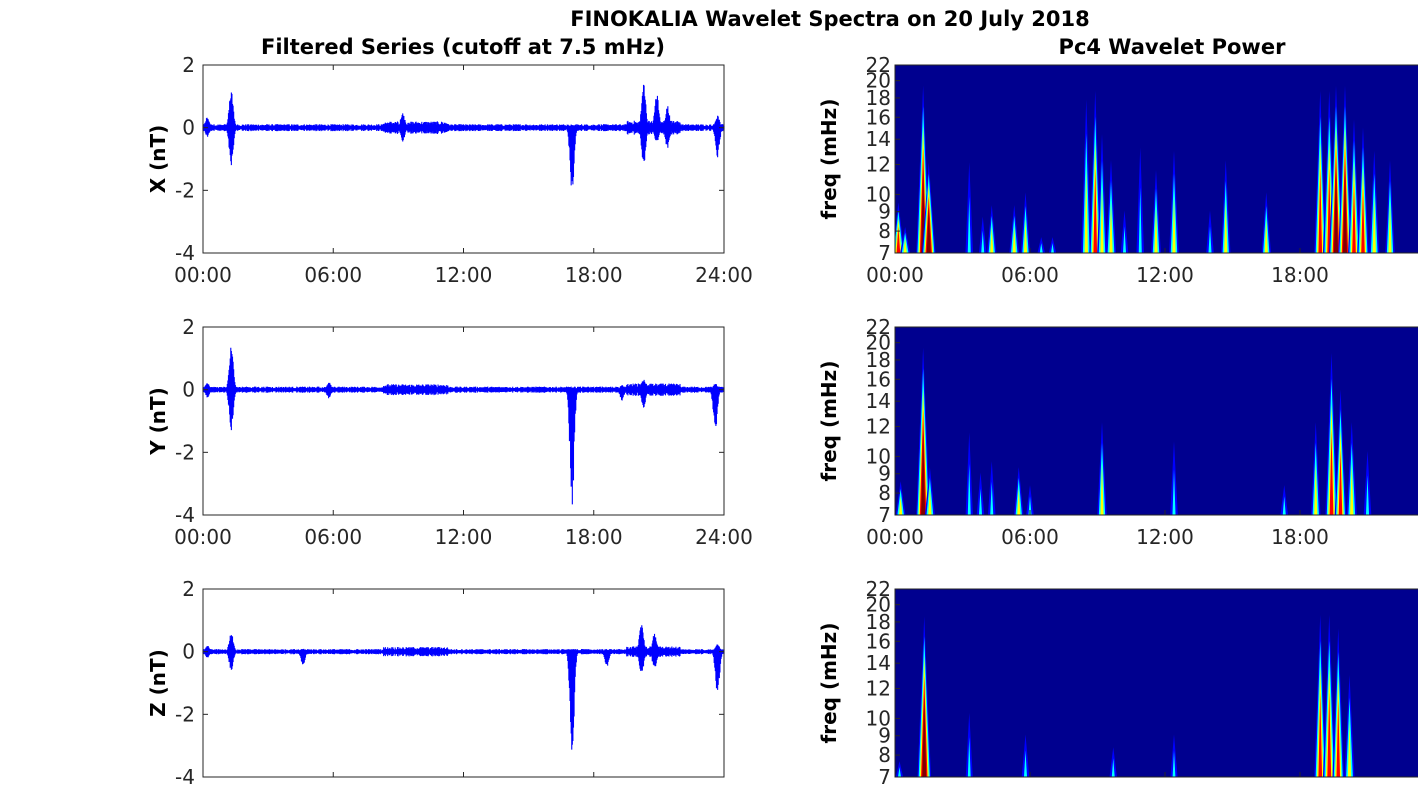 The width and height of the screenshot is (1418, 788). What do you see at coordinates (158, 421) in the screenshot?
I see `y-axis-label: Y (nT)` at bounding box center [158, 421].